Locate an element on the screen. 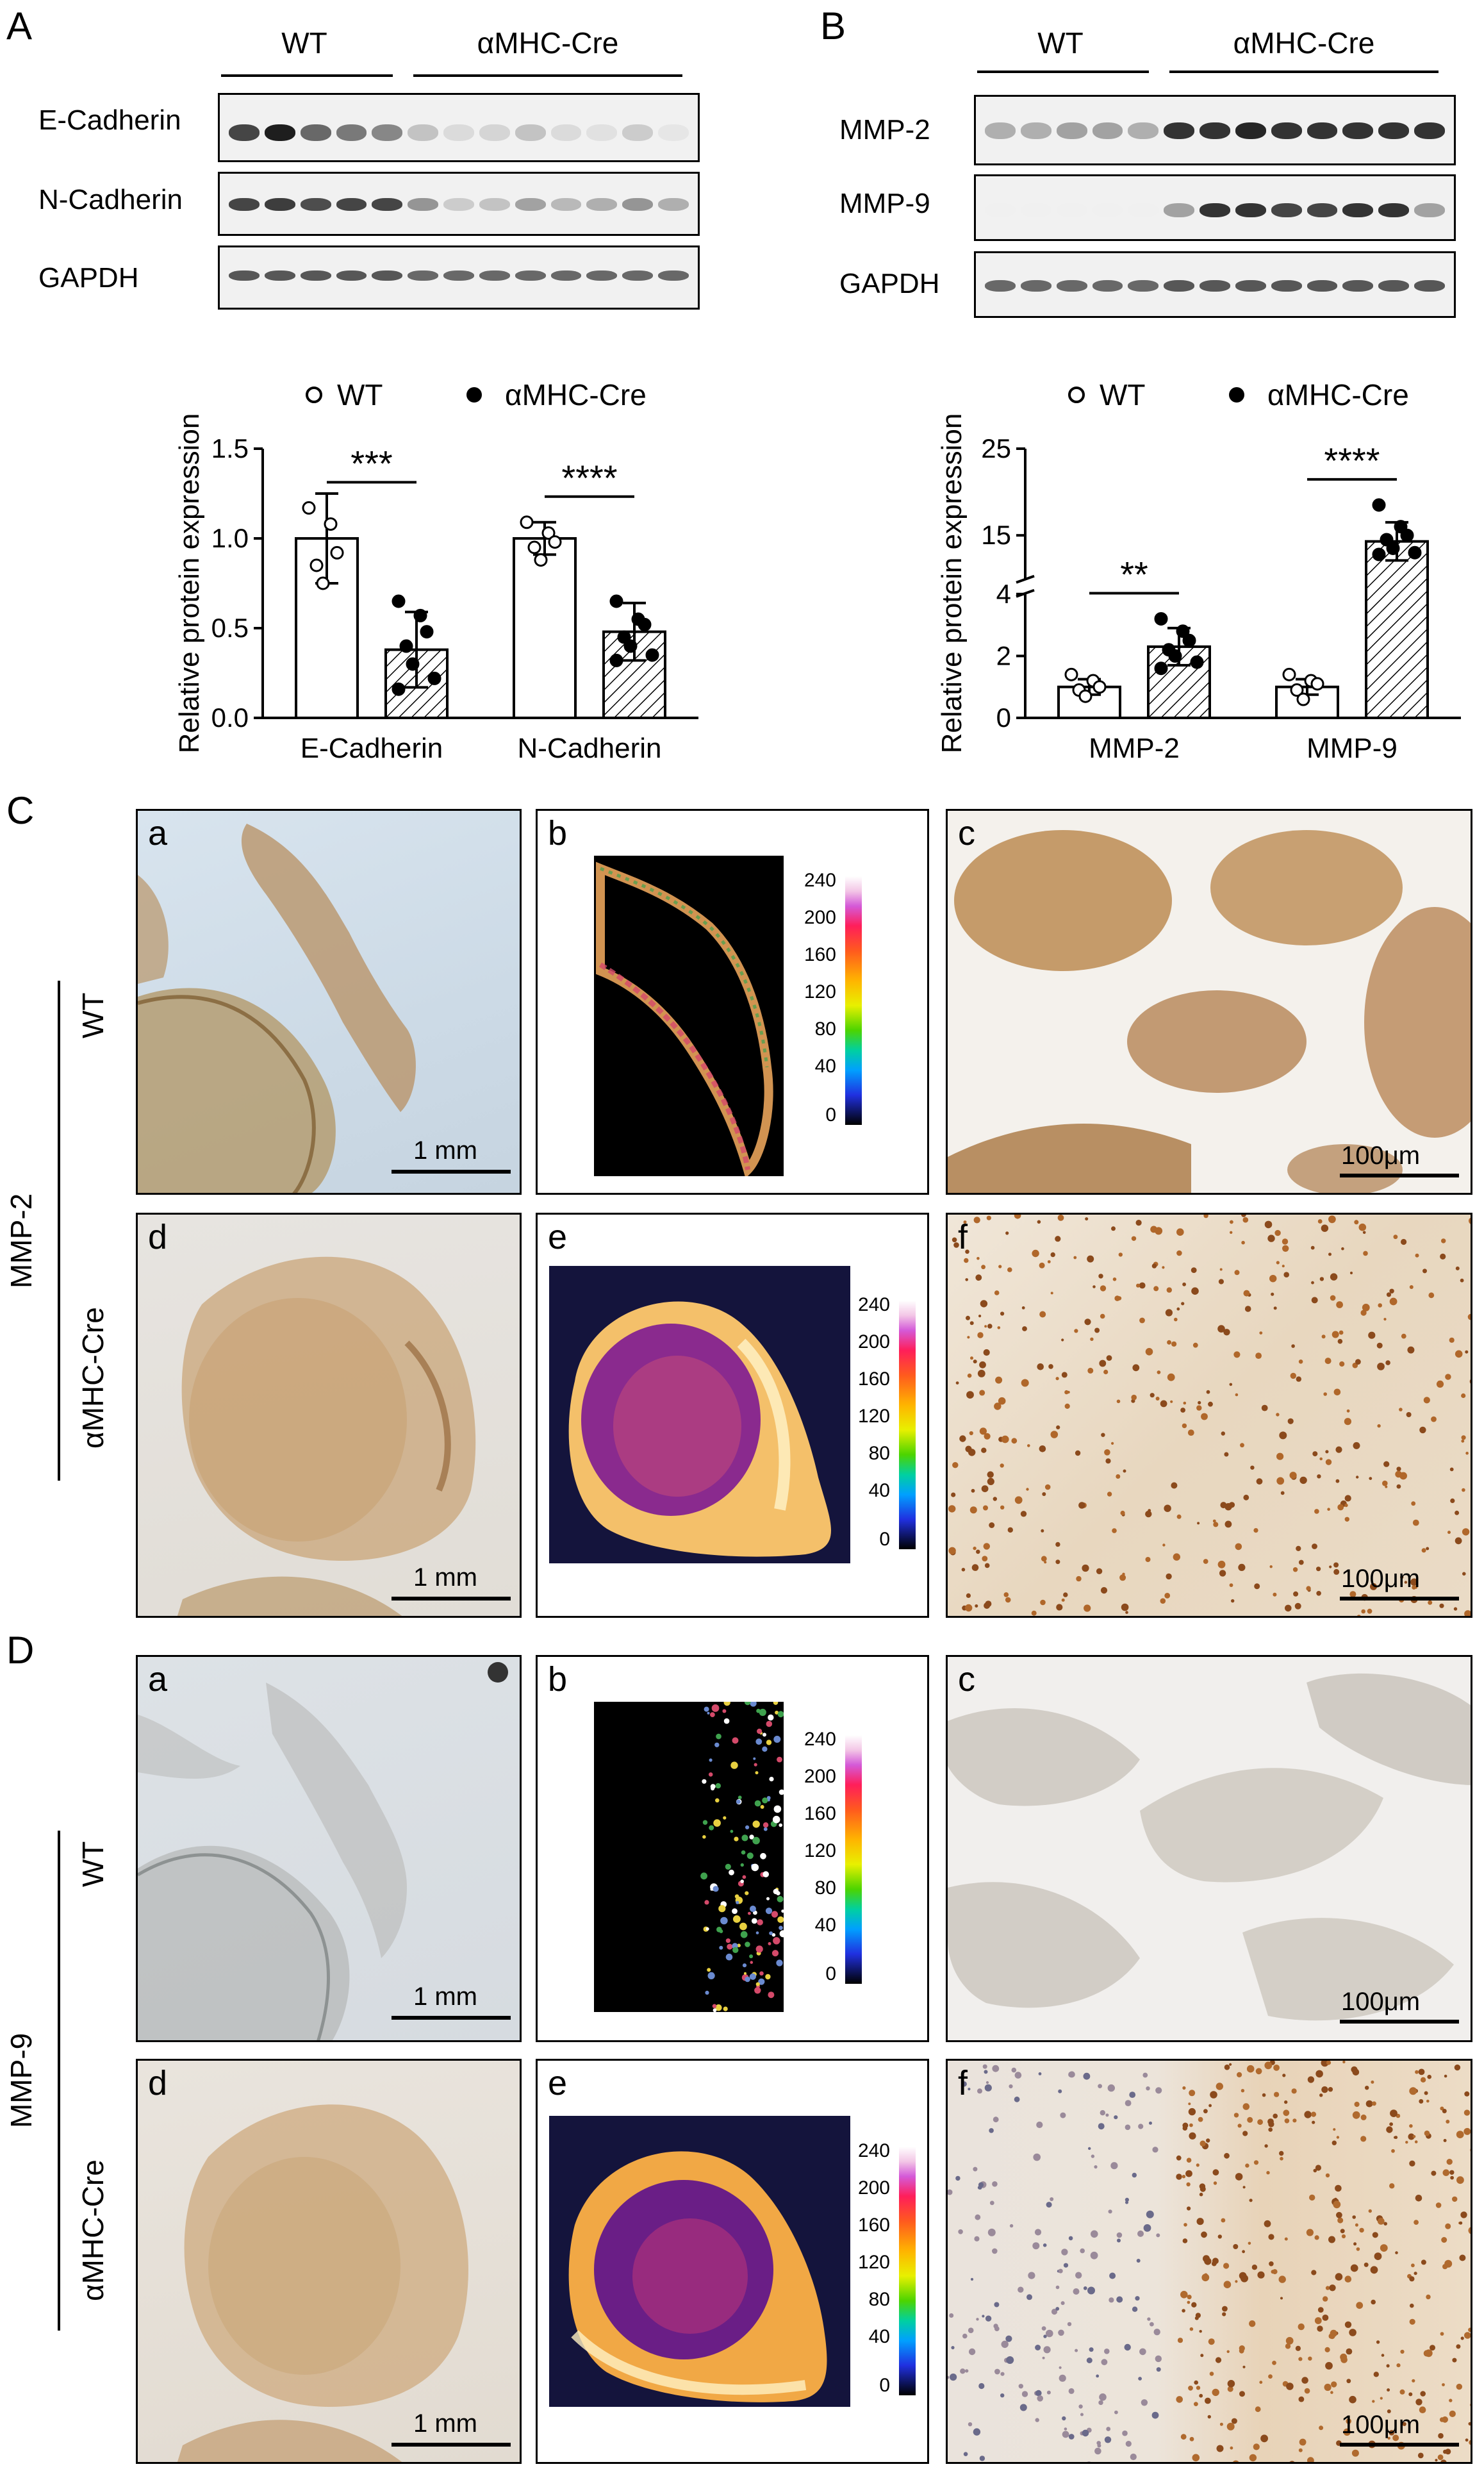 The image size is (1484, 2478). d-e-cbar-tick: 240 is located at coordinates (873, 2150).